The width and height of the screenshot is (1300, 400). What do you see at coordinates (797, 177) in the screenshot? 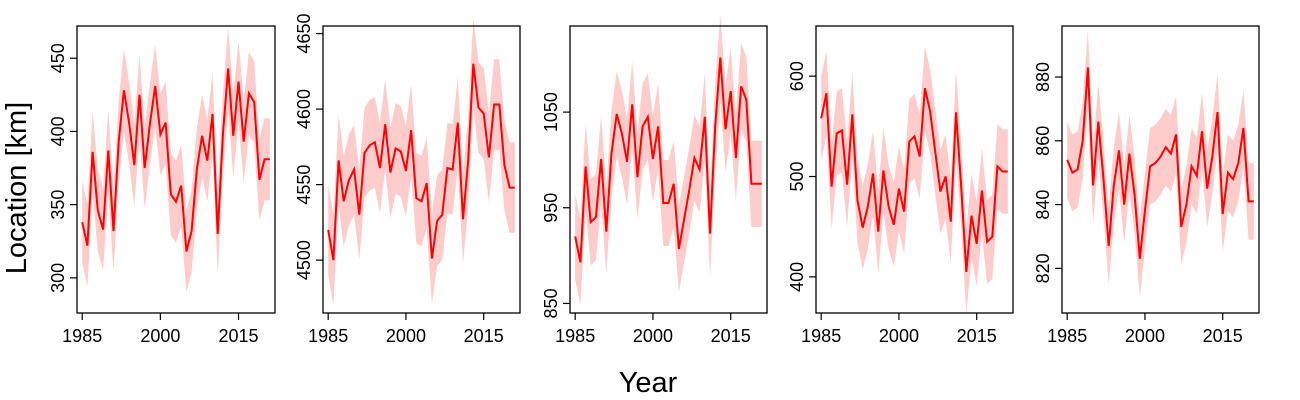
I see `y-tick-label: 500` at bounding box center [797, 177].